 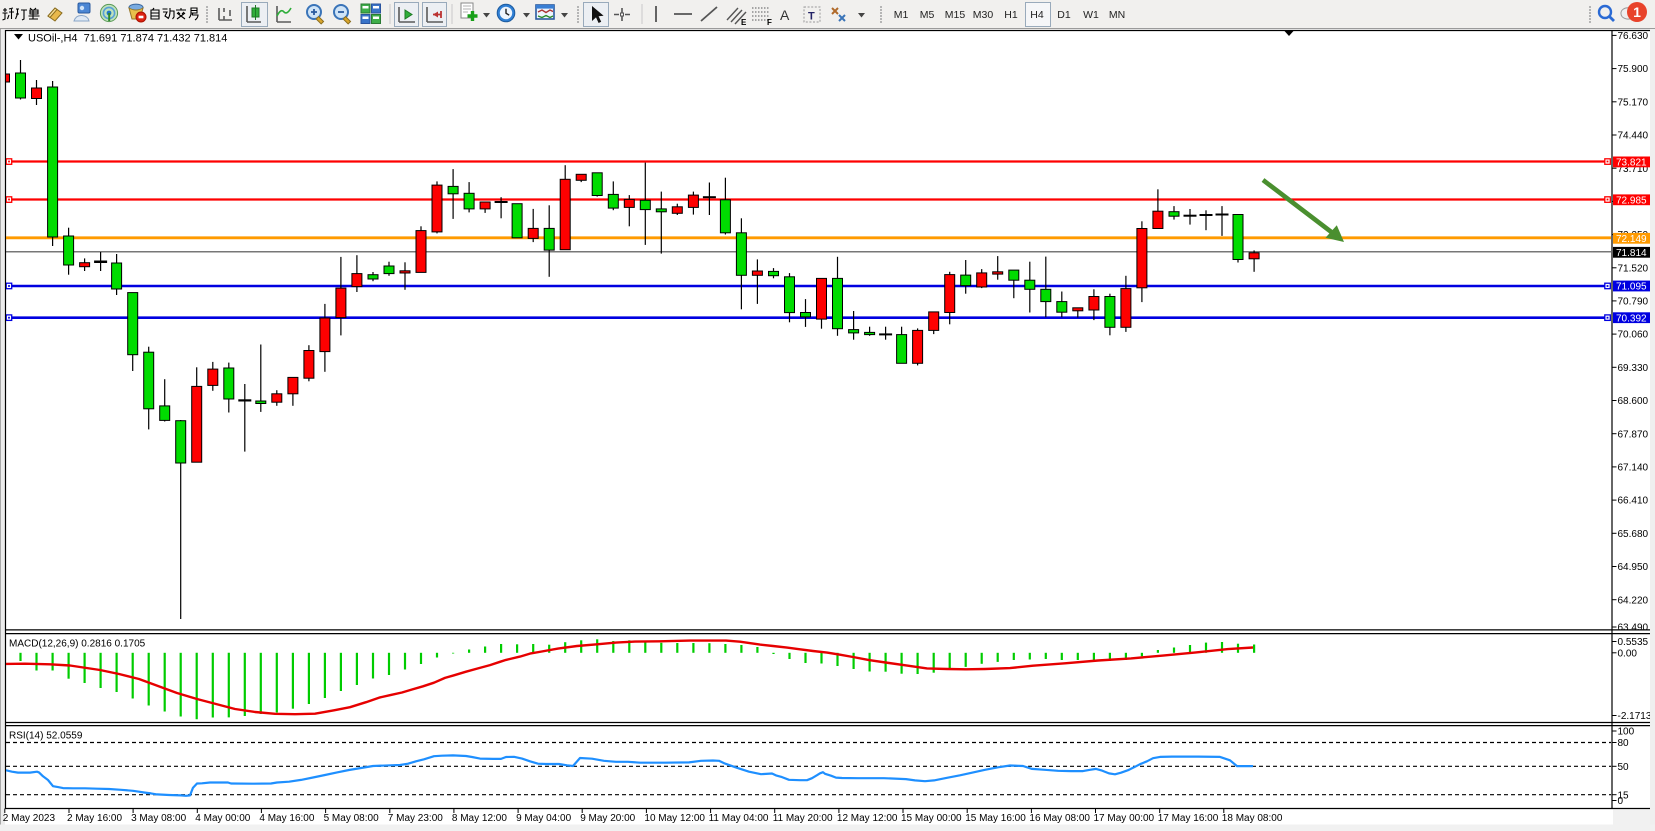 What do you see at coordinates (1631, 253) in the screenshot?
I see `svg-text: 71.814` at bounding box center [1631, 253].